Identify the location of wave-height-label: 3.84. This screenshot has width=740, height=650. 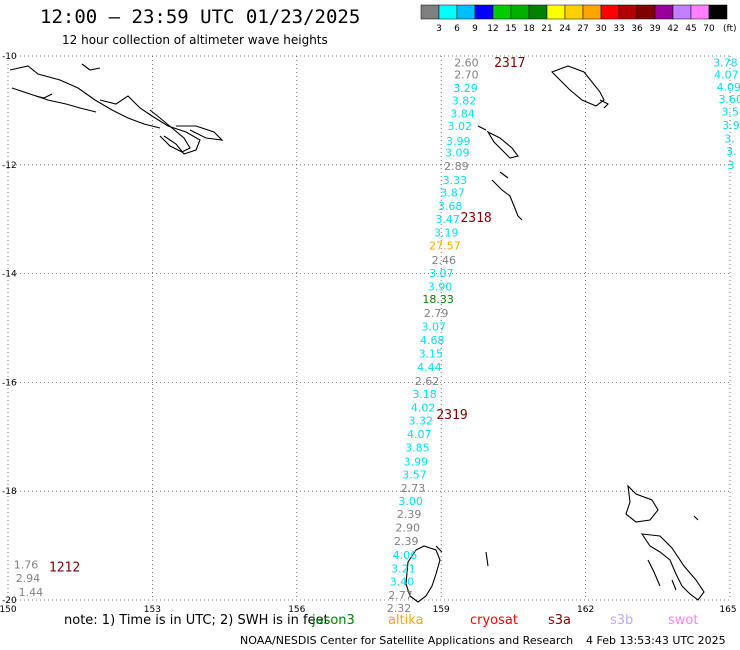
(462, 114).